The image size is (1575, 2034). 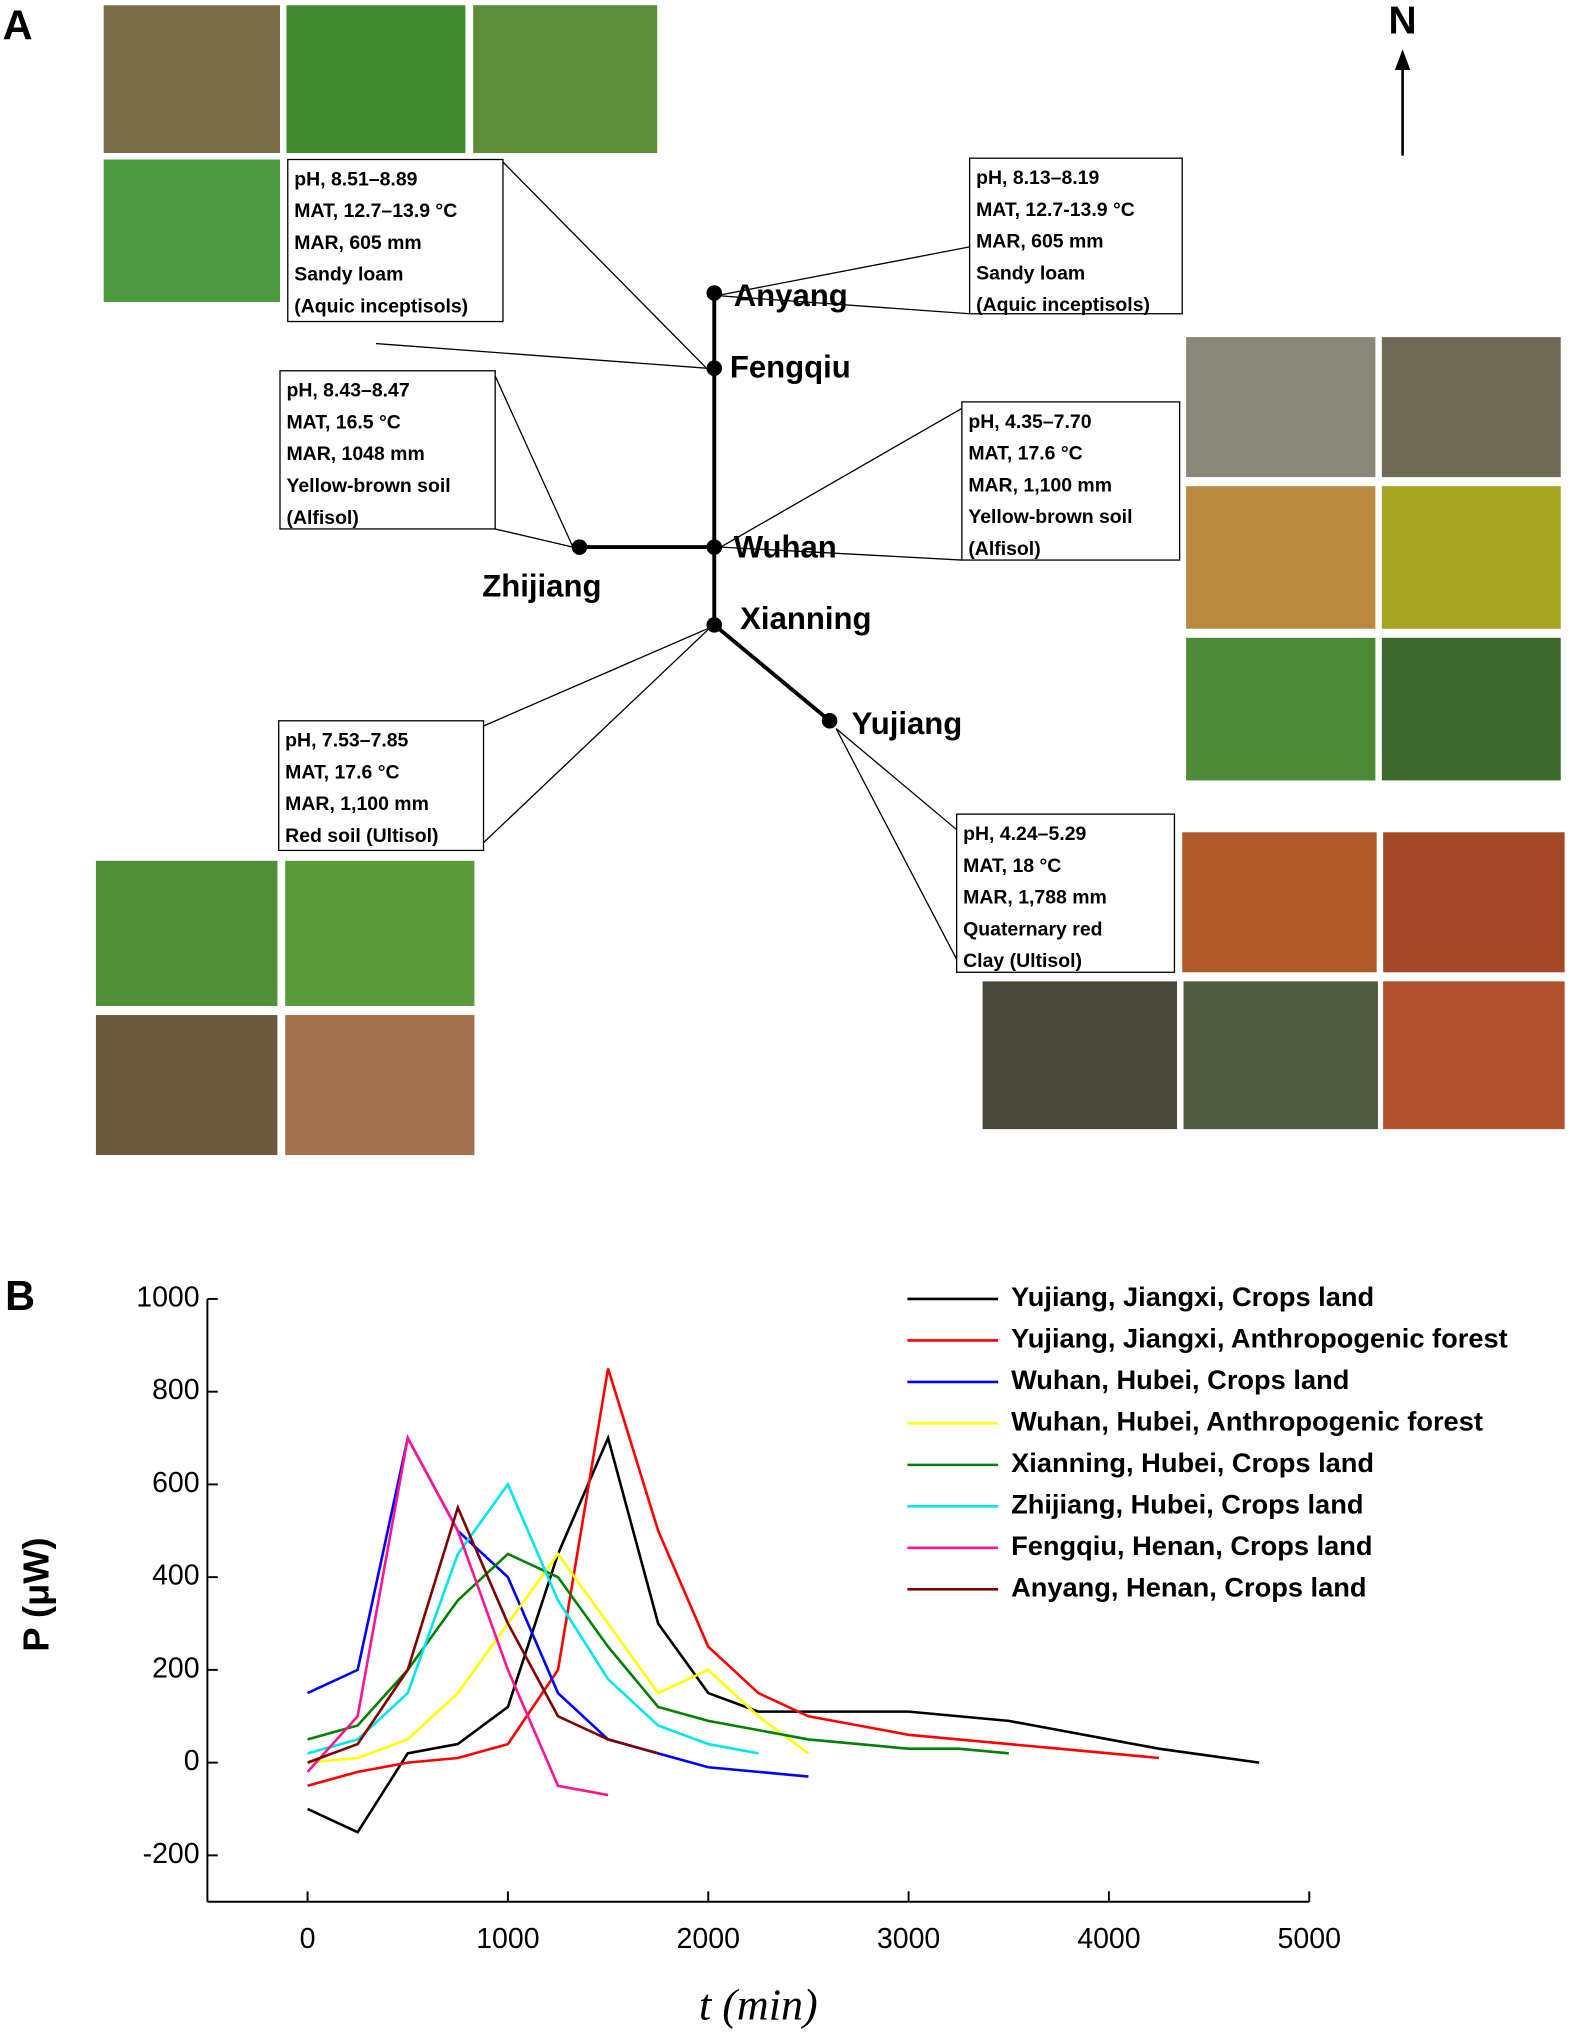 I want to click on legend-label: Xianning, Hubei, Crops land, so click(x=1192, y=1462).